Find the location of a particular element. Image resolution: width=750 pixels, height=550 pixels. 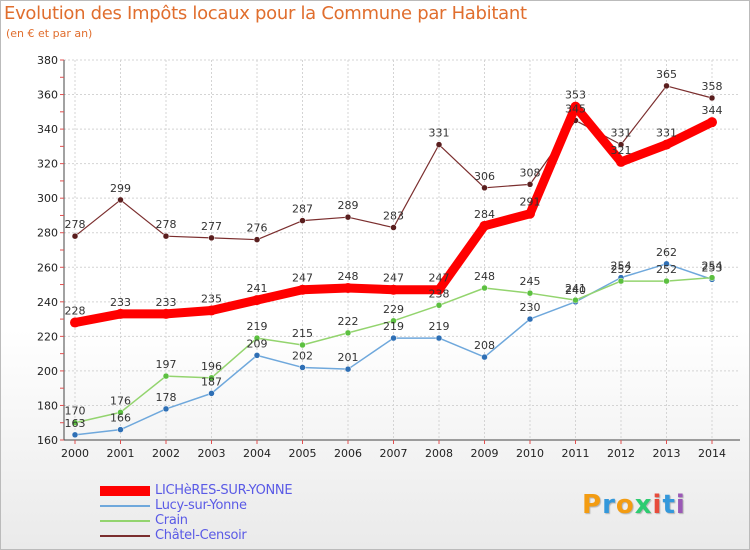

data-label: 291 is located at coordinates (530, 202).